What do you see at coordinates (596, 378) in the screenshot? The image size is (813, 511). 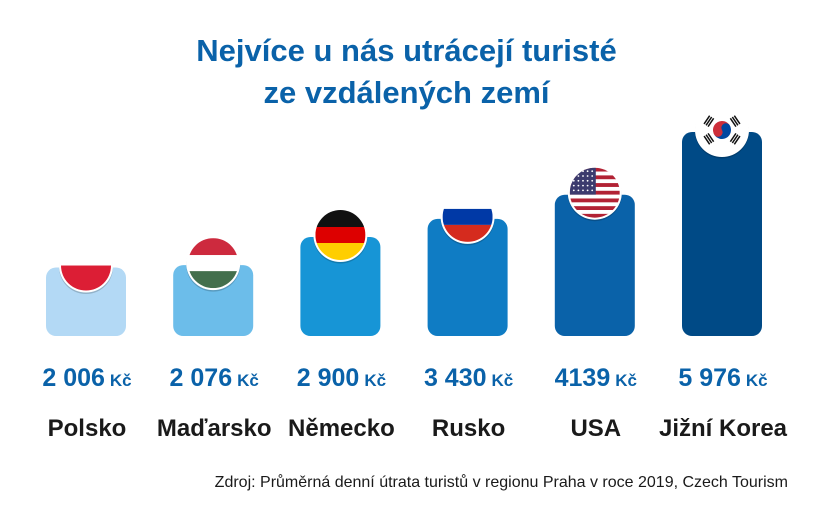 I see `value-label: 4139 Kč` at bounding box center [596, 378].